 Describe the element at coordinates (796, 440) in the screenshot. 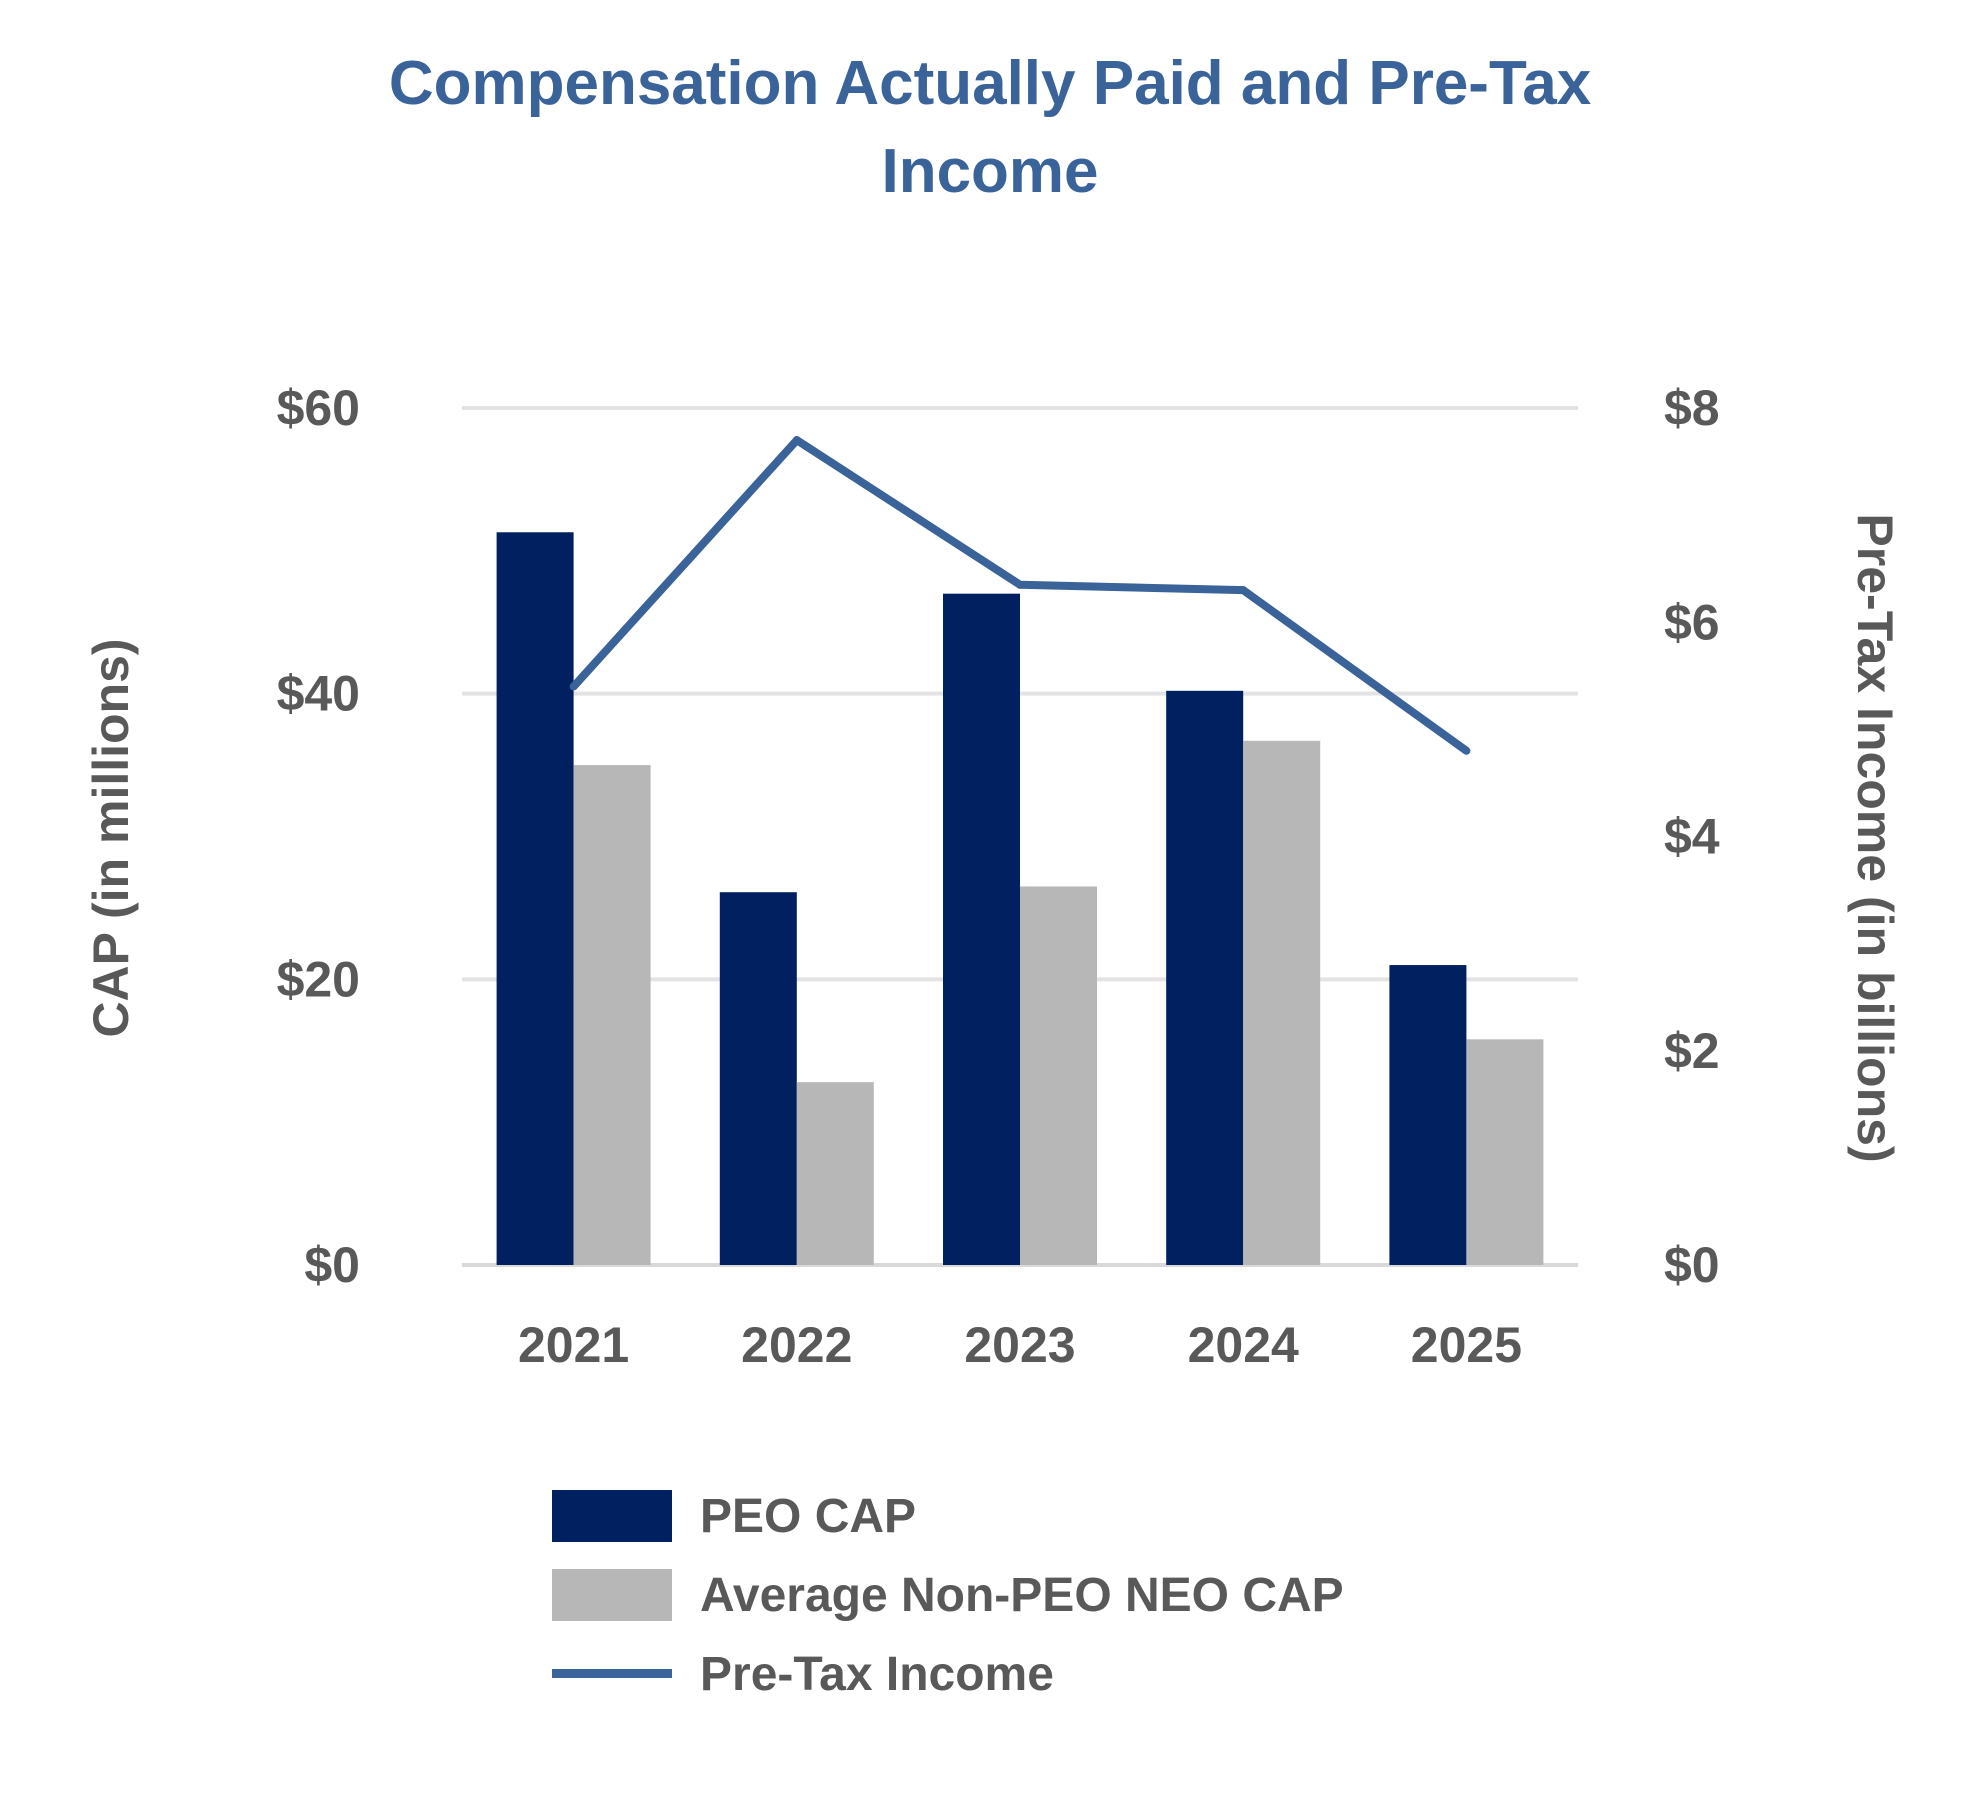

I see `pre-tax-income-point-2022` at that location.